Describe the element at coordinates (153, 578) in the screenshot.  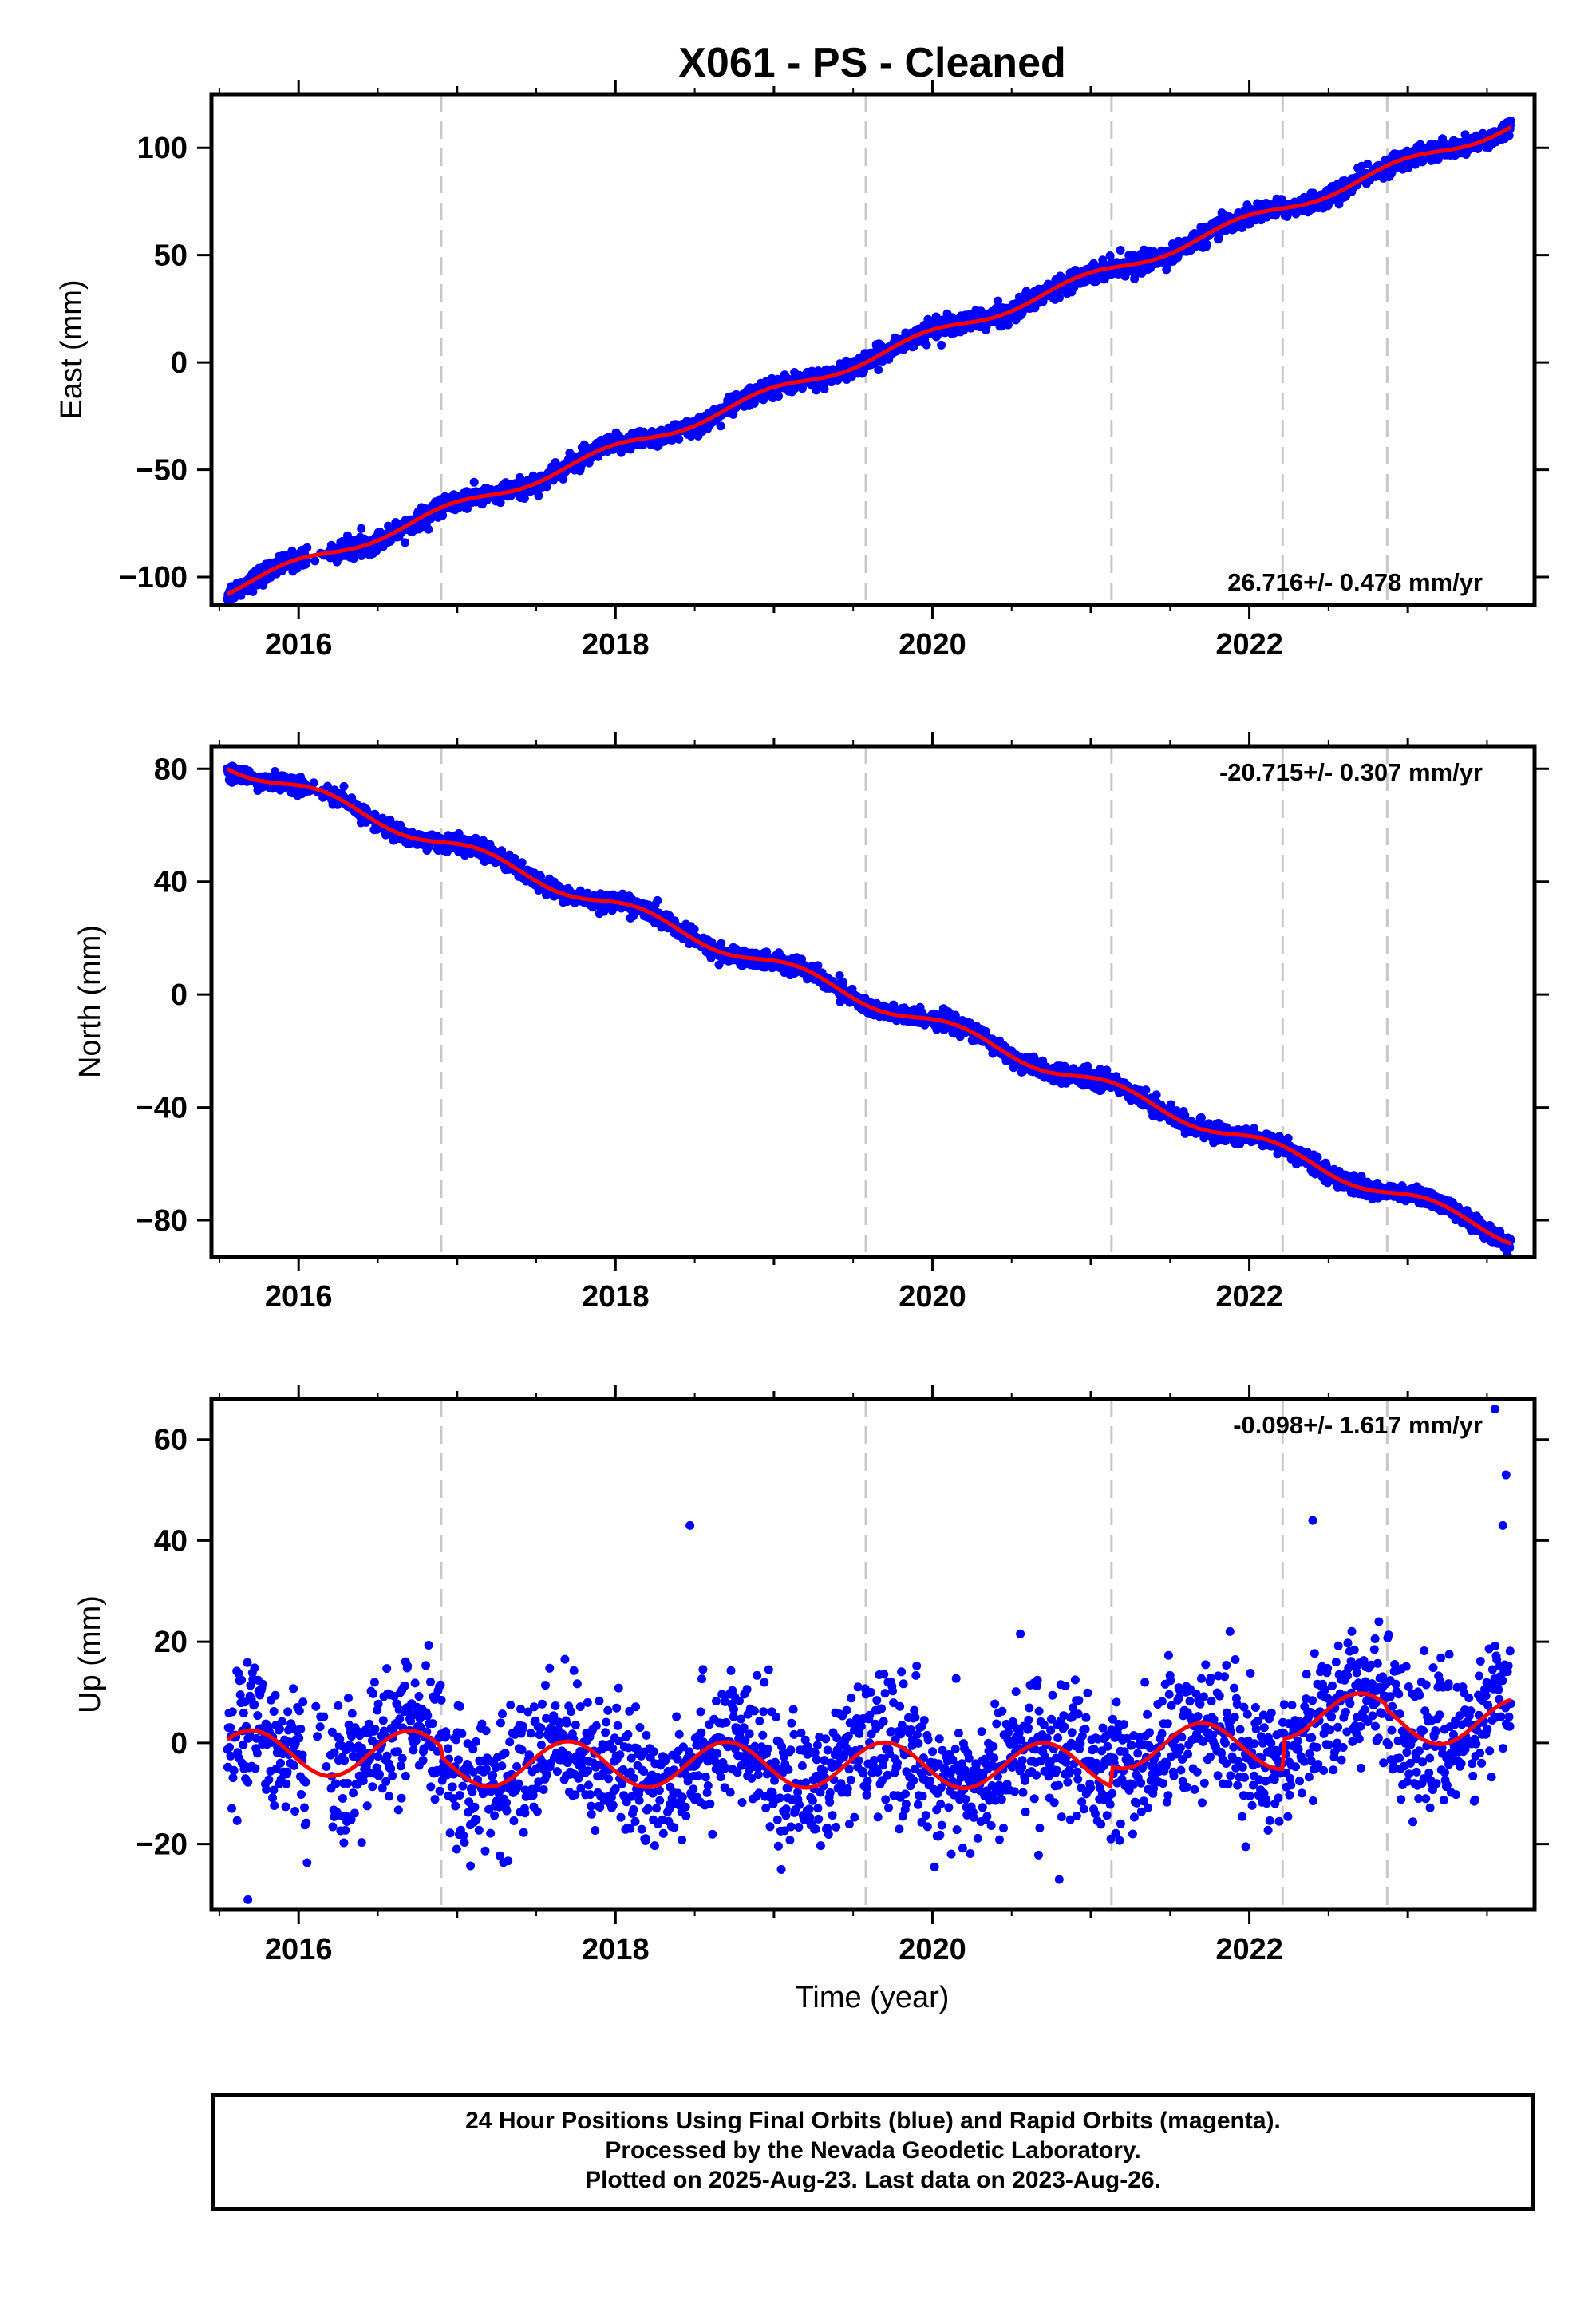
I see `y-tick-label: −100` at that location.